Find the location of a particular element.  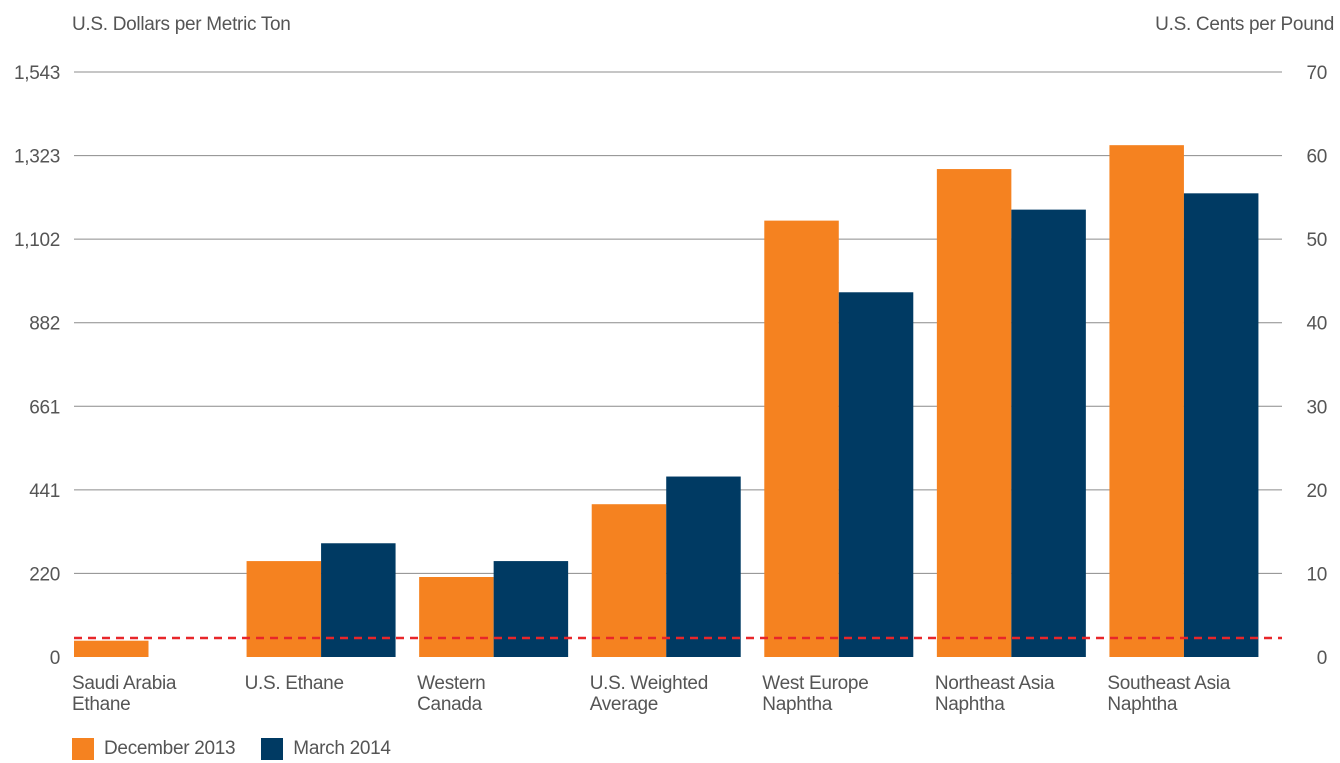

legend: December 2013 March 2014 is located at coordinates (244, 749).